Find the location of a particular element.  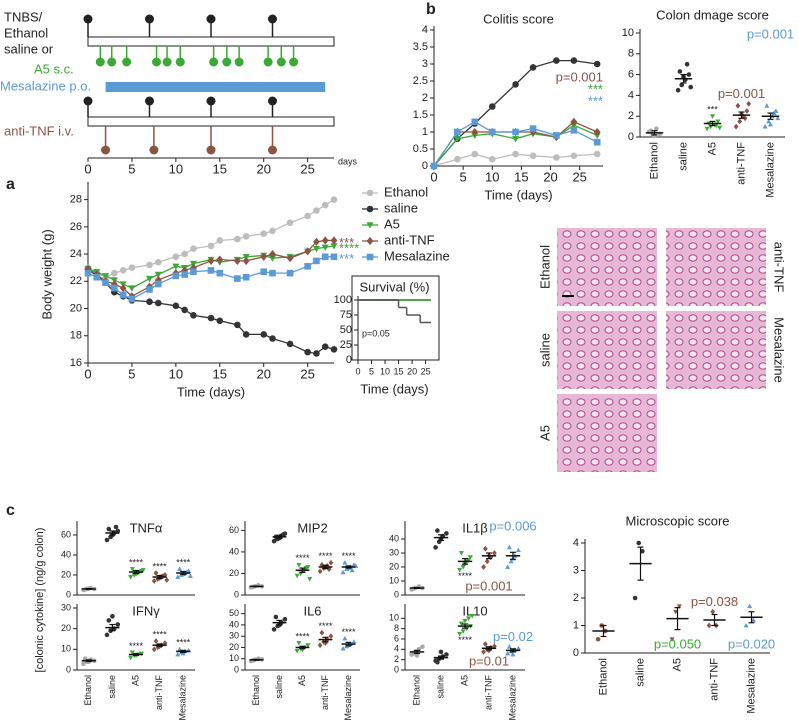

x-tick-label: saline is located at coordinates (279, 687).